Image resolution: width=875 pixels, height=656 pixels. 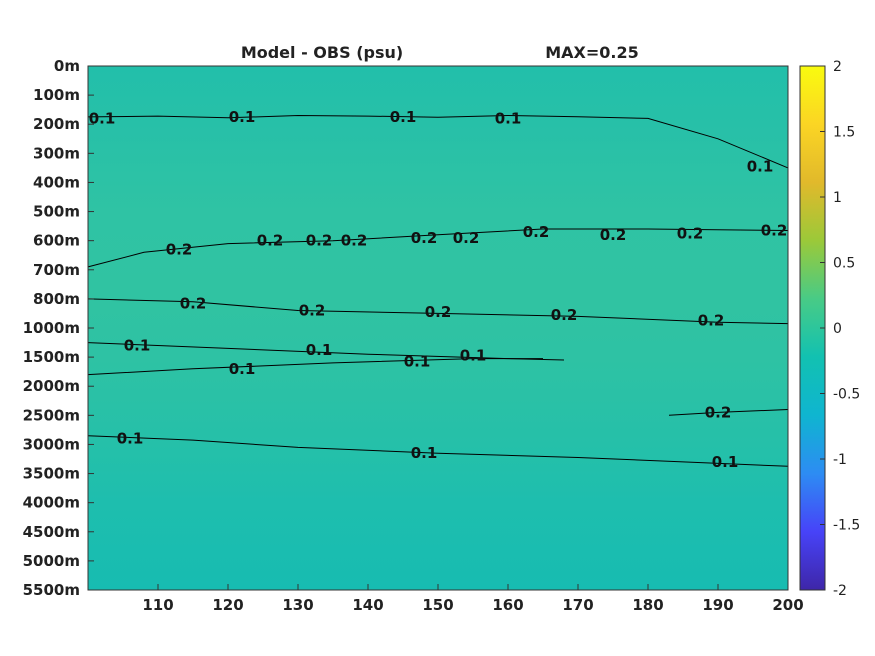 What do you see at coordinates (56, 124) in the screenshot?
I see `y-tick-label: 200m` at bounding box center [56, 124].